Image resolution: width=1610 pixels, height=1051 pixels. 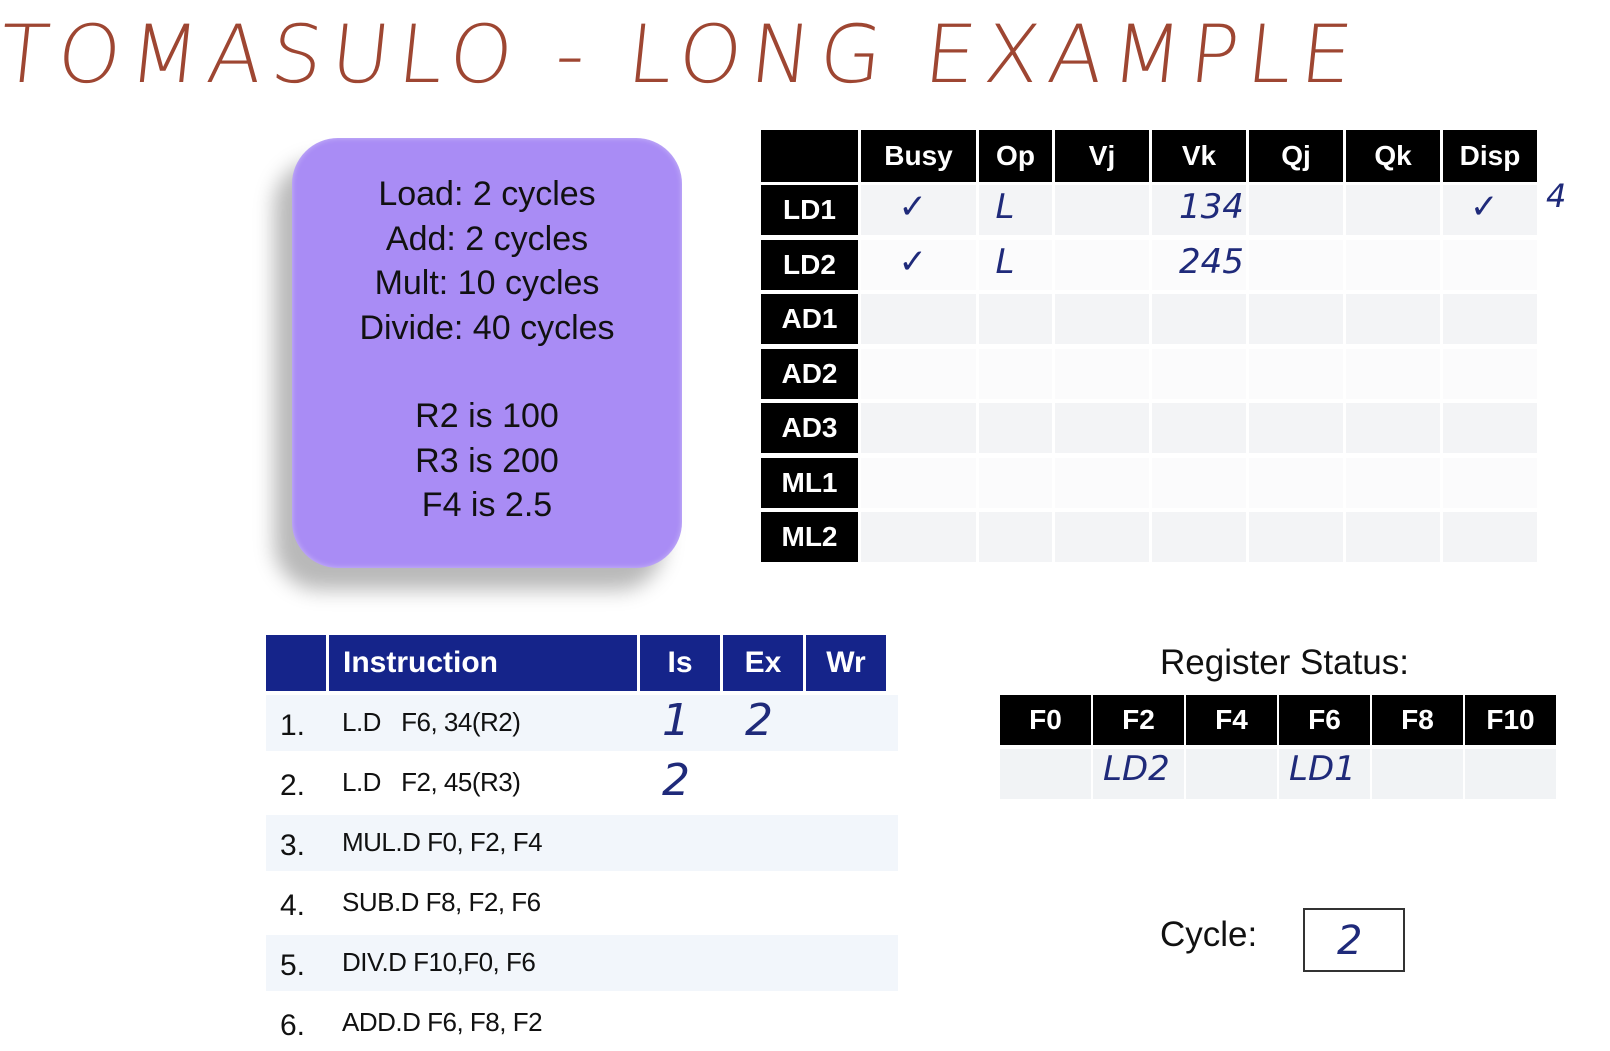 What do you see at coordinates (582, 723) in the screenshot?
I see `instruction-row: 1. L.D F6, 34(R2) 1 2` at bounding box center [582, 723].